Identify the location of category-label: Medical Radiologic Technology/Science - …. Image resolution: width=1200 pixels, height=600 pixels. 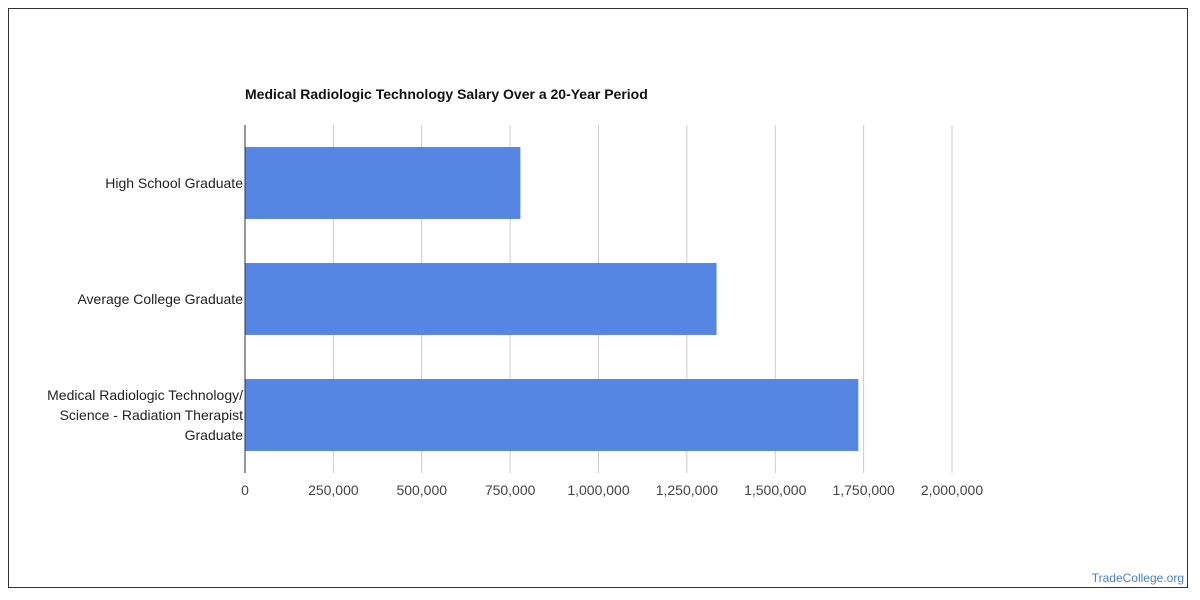
(145, 415).